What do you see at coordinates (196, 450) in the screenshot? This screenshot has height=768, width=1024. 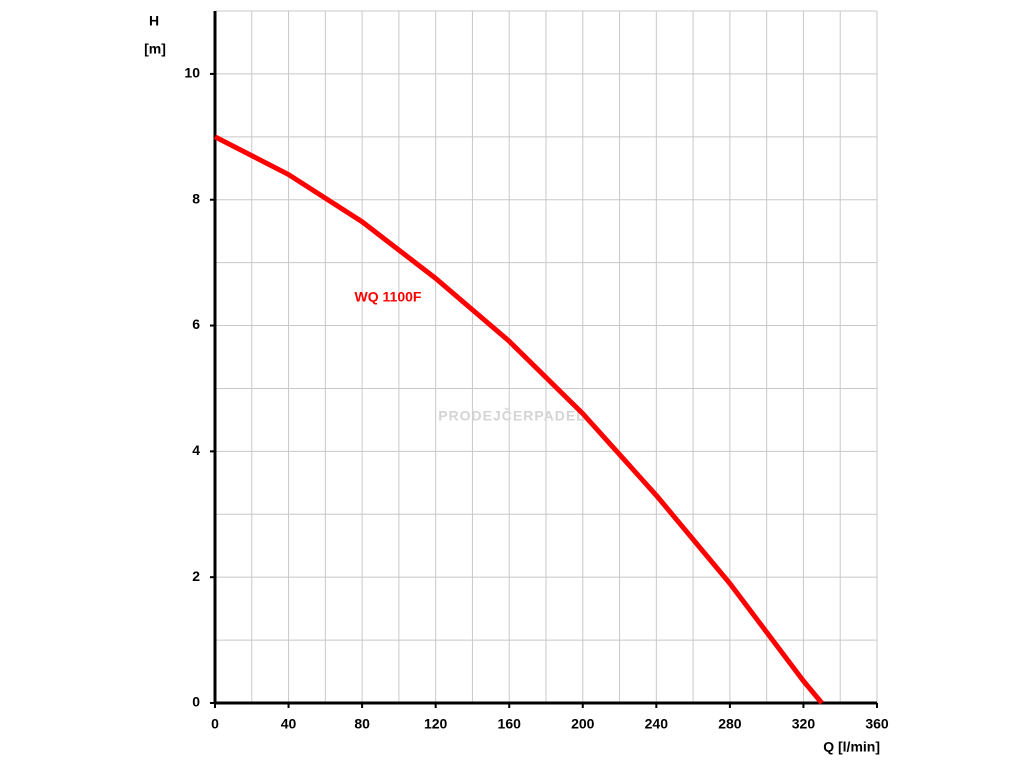 I see `y-tick-label: 4` at bounding box center [196, 450].